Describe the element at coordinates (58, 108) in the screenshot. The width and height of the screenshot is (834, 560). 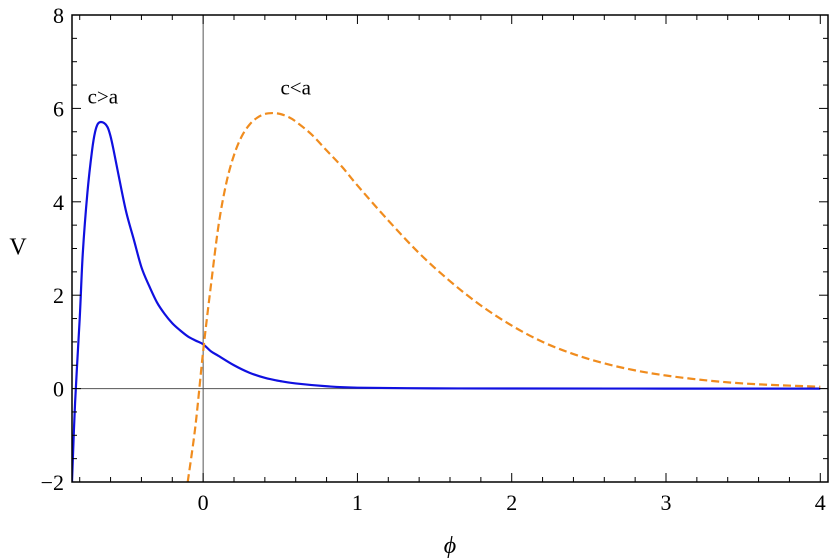
I see `y-tick-label: 6` at that location.